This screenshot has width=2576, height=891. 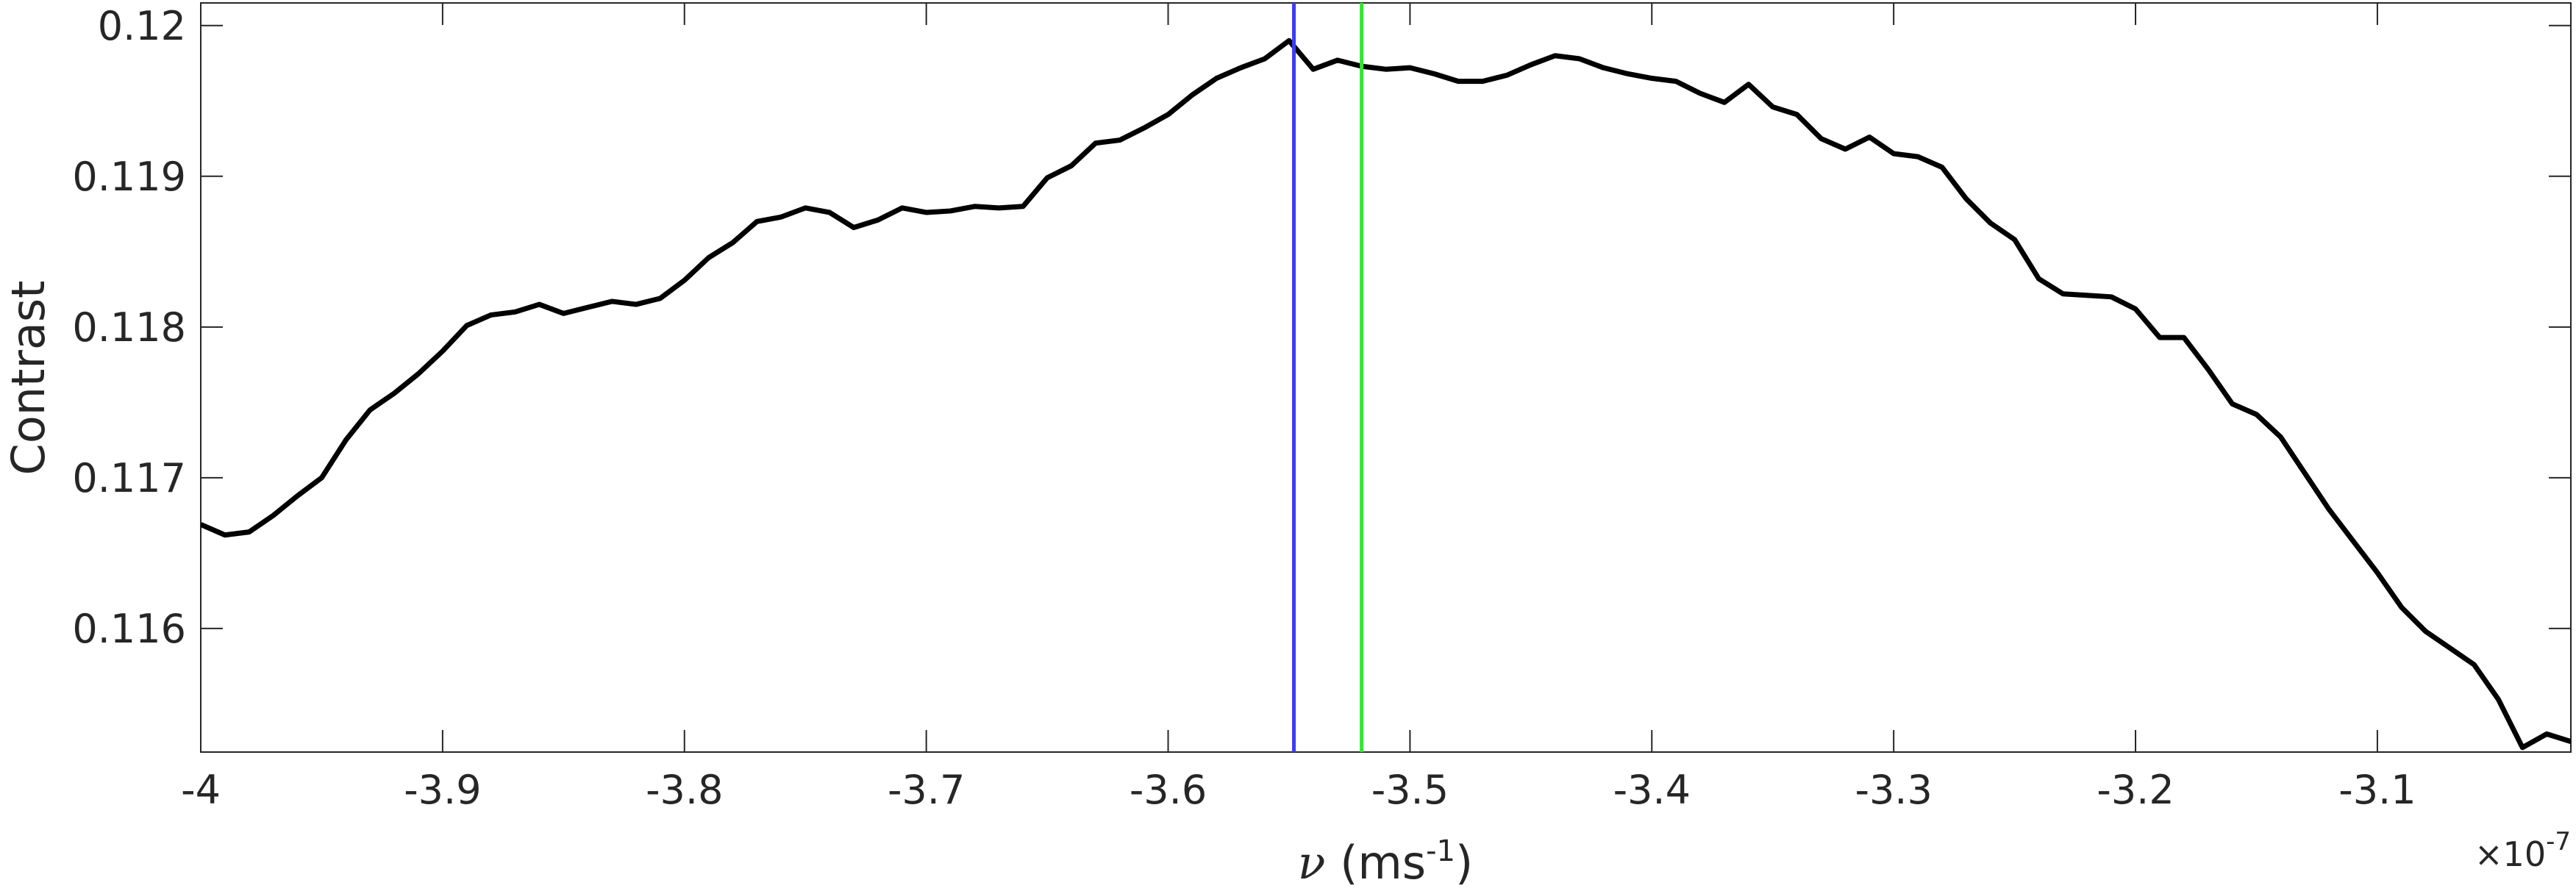 What do you see at coordinates (1168, 790) in the screenshot?
I see `x-tick-label: -3.6` at bounding box center [1168, 790].